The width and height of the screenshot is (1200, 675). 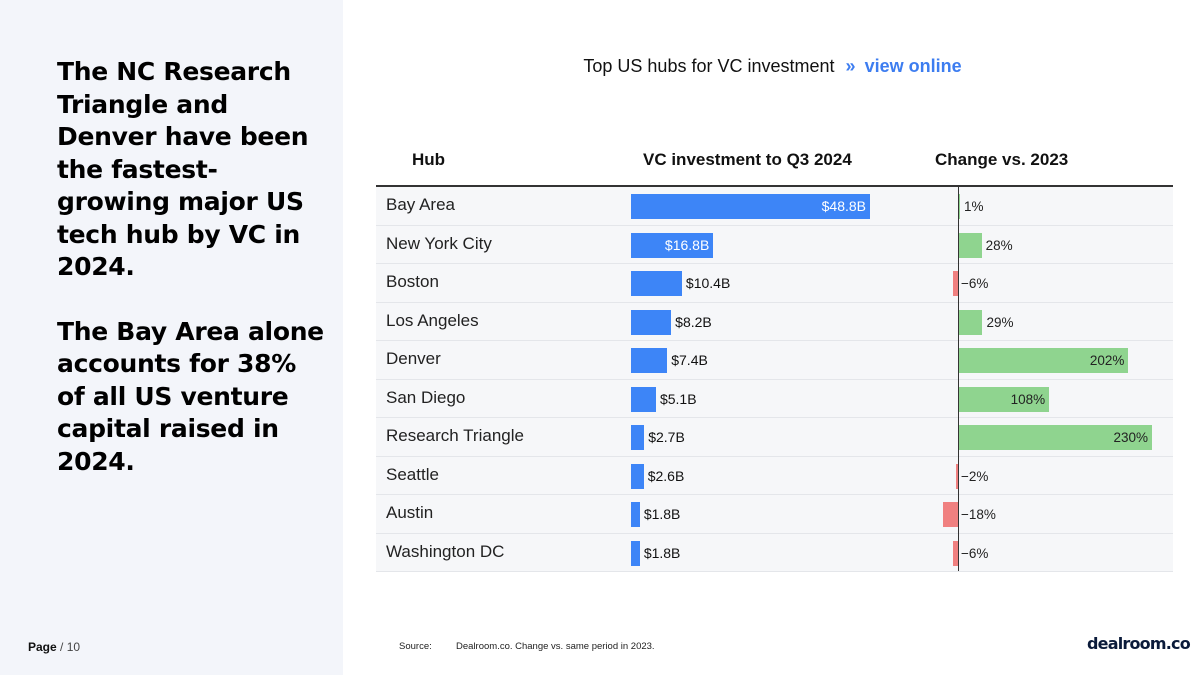 What do you see at coordinates (693, 321) in the screenshot?
I see `investment-label: $8.2B` at bounding box center [693, 321].